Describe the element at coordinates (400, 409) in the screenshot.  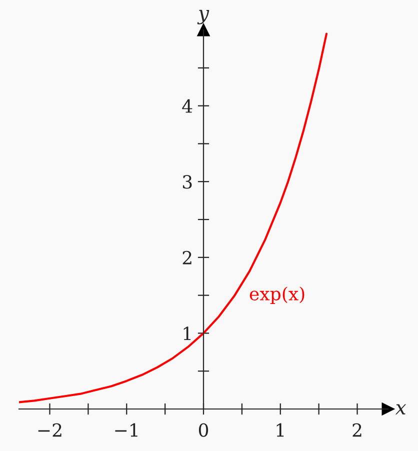
I see `x-axis-title: x` at that location.